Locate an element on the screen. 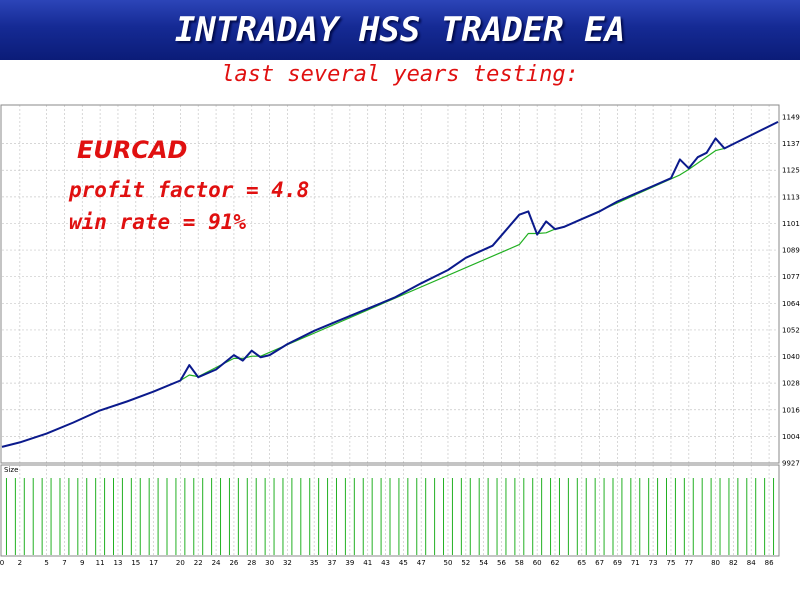  x-tick-label: 58 is located at coordinates (519, 563).